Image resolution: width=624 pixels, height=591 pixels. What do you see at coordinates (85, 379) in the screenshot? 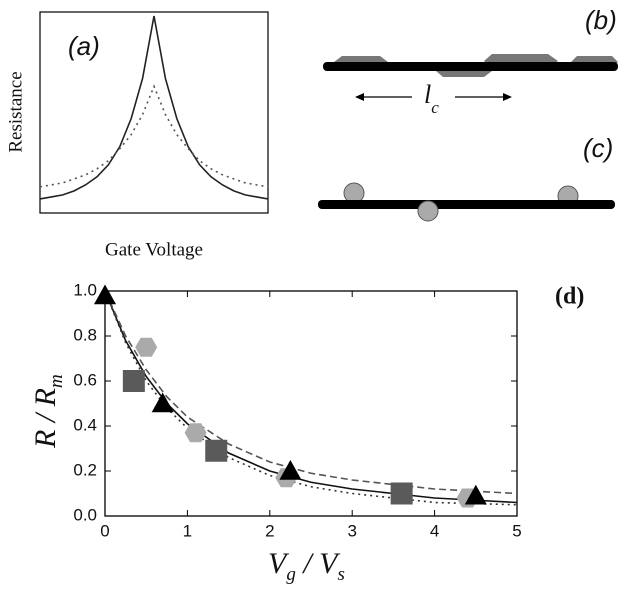
I see `y-tick-label: 0.6` at bounding box center [85, 379].